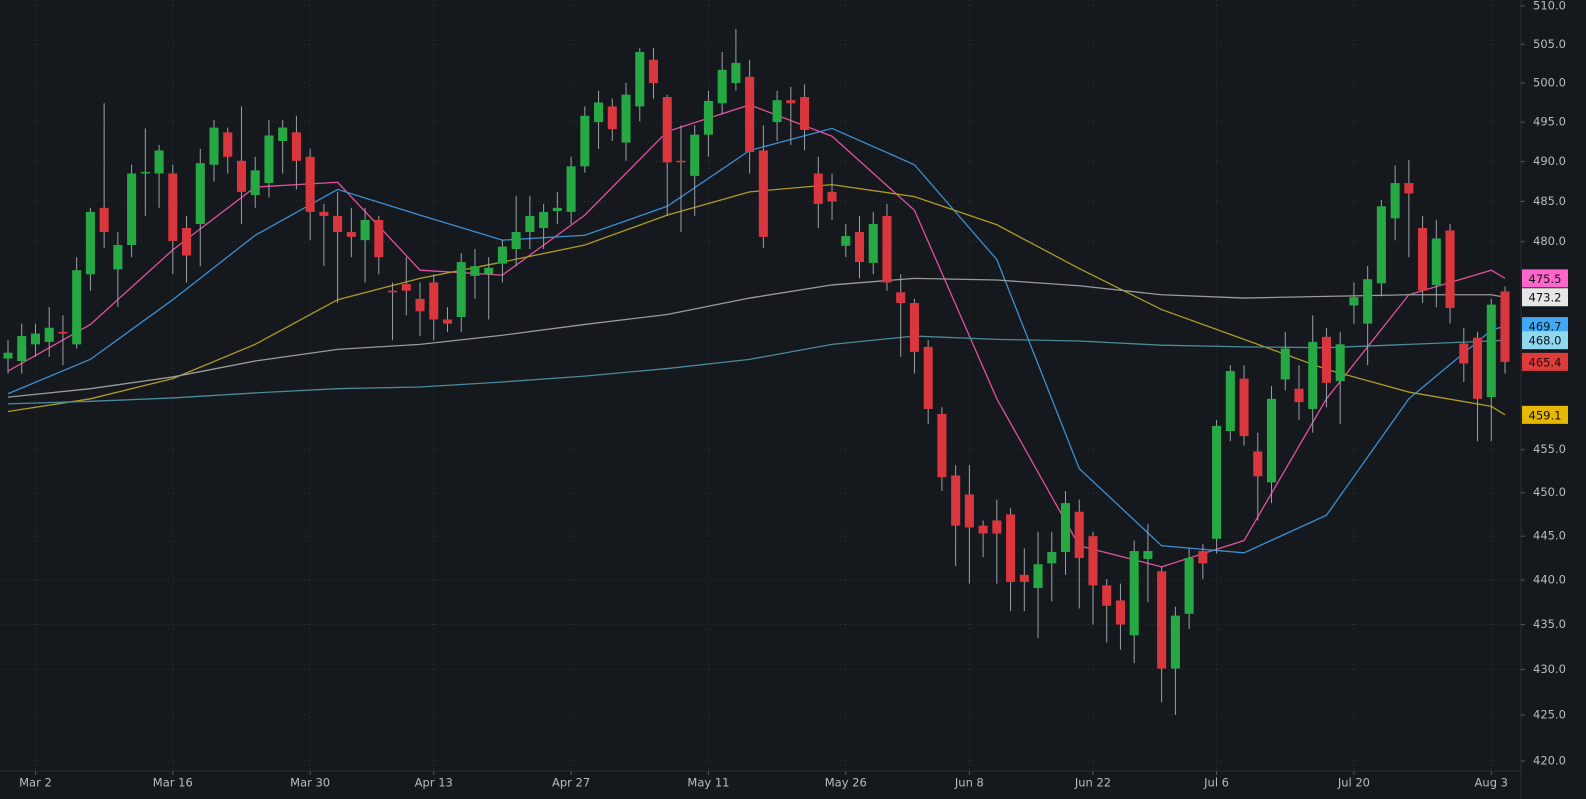 The height and width of the screenshot is (799, 1586). Describe the element at coordinates (969, 783) in the screenshot. I see `x-tick-label: Jun 8` at that location.